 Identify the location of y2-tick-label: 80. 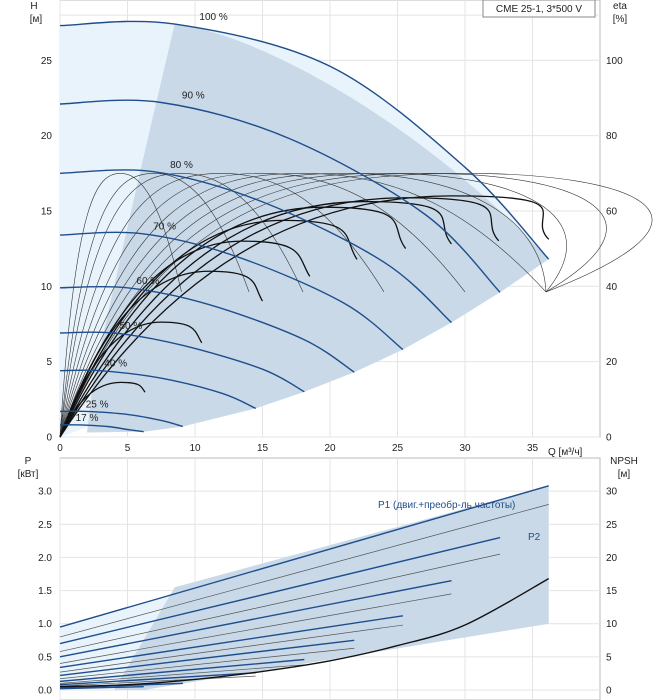
(612, 136).